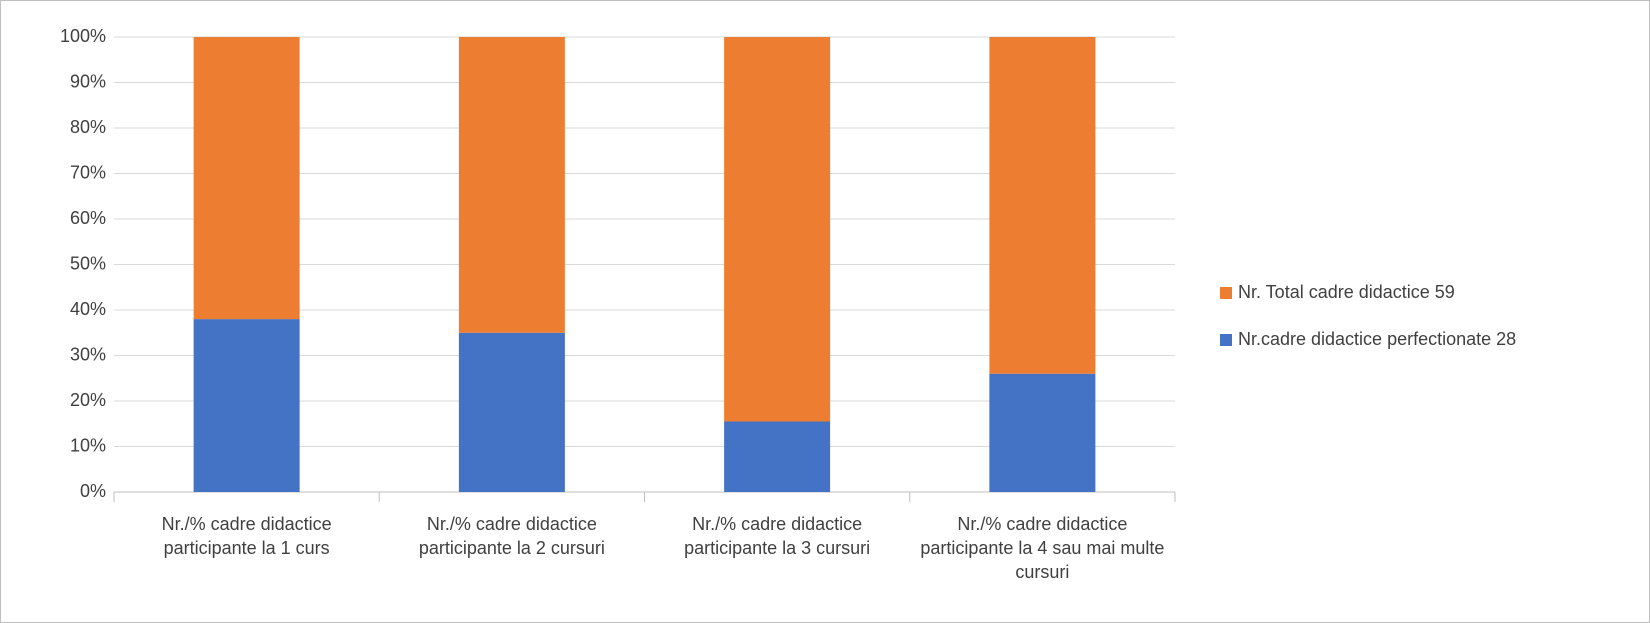  Describe the element at coordinates (88, 218) in the screenshot. I see `y-tick-label: 60%` at that location.